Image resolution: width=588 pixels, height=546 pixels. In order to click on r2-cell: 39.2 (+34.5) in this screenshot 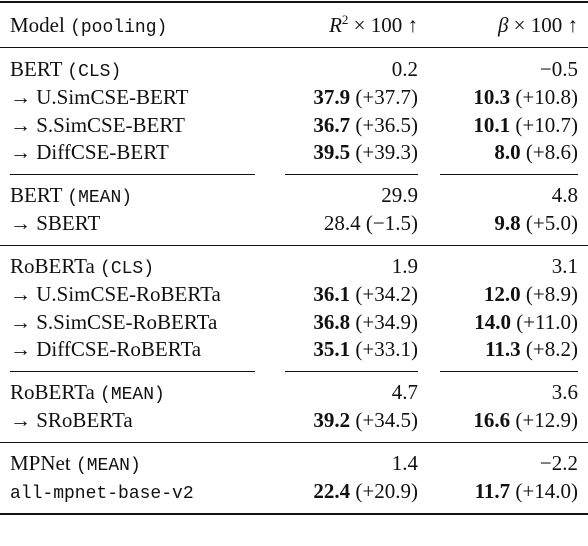, I will do `click(365, 420)`.